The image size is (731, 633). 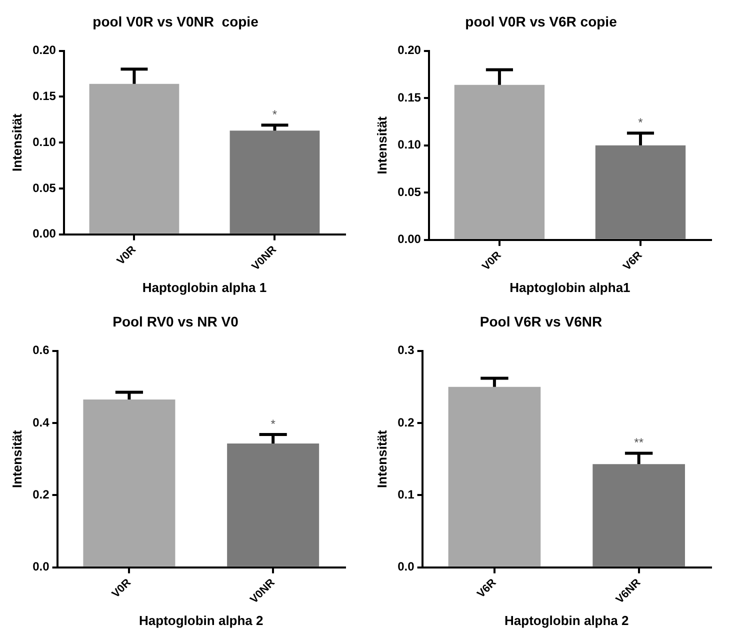 I want to click on y-tick-label: 0.1, so click(x=406, y=494).